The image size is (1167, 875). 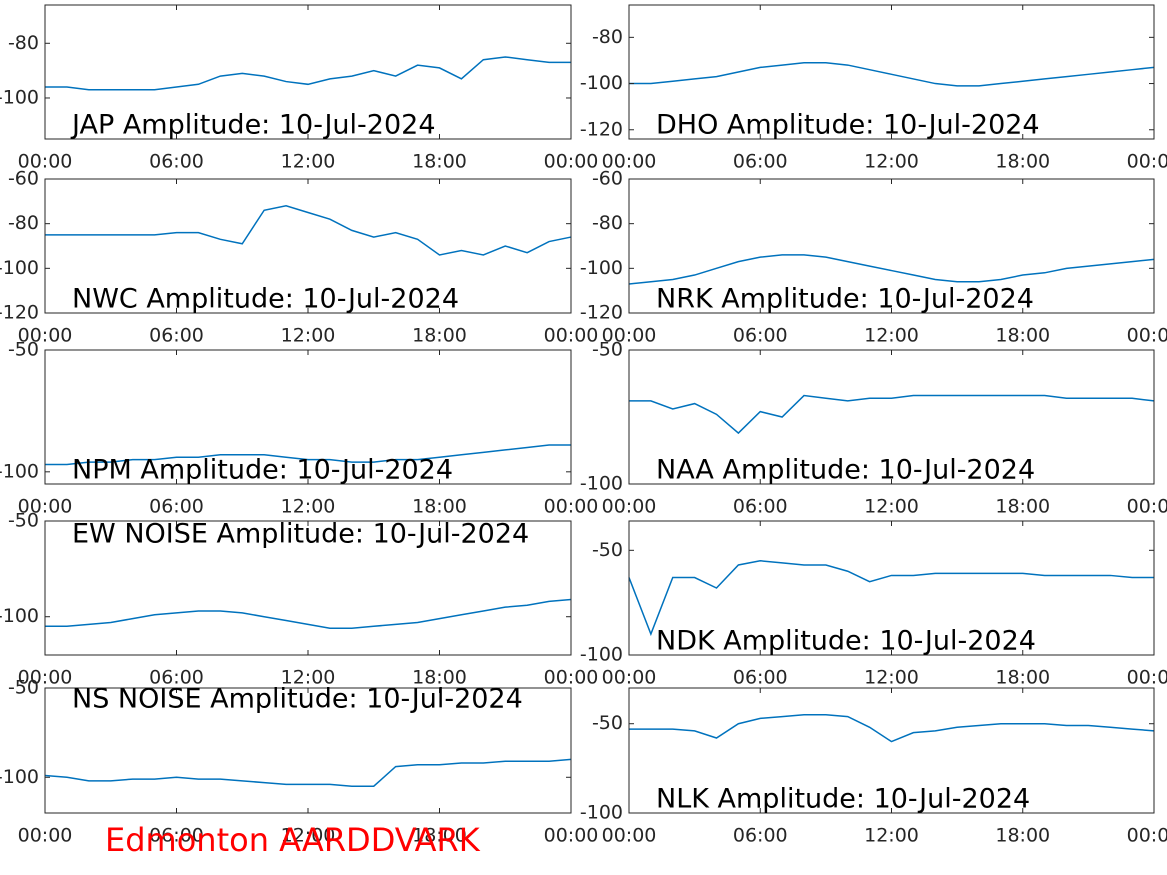 What do you see at coordinates (262, 470) in the screenshot?
I see `chart-title: NPM Amplitude: 10-Jul-2024` at bounding box center [262, 470].